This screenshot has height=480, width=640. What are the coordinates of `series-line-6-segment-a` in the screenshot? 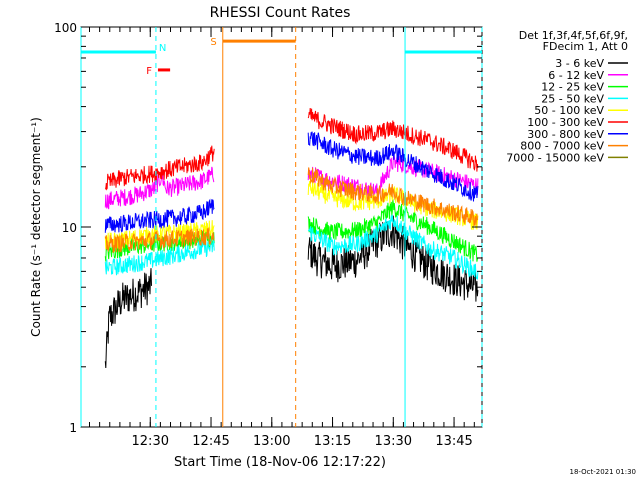 It's located at (159, 168).